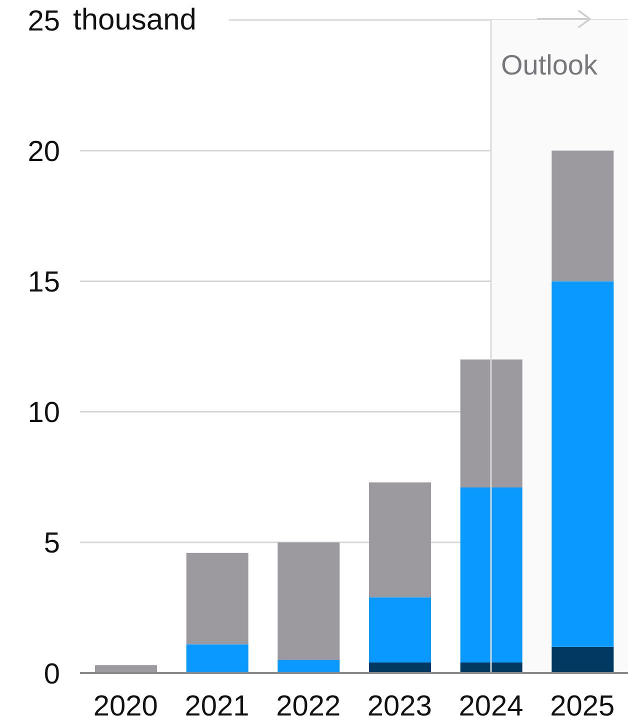  Describe the element at coordinates (134, 20) in the screenshot. I see `y-axis-title: thousand` at that location.